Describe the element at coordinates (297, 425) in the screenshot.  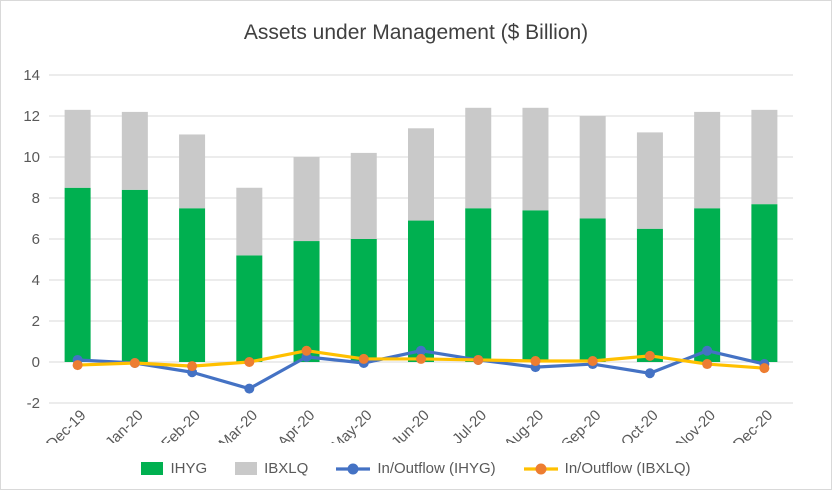
I see `x-axis-label: Apr-20` at that location.